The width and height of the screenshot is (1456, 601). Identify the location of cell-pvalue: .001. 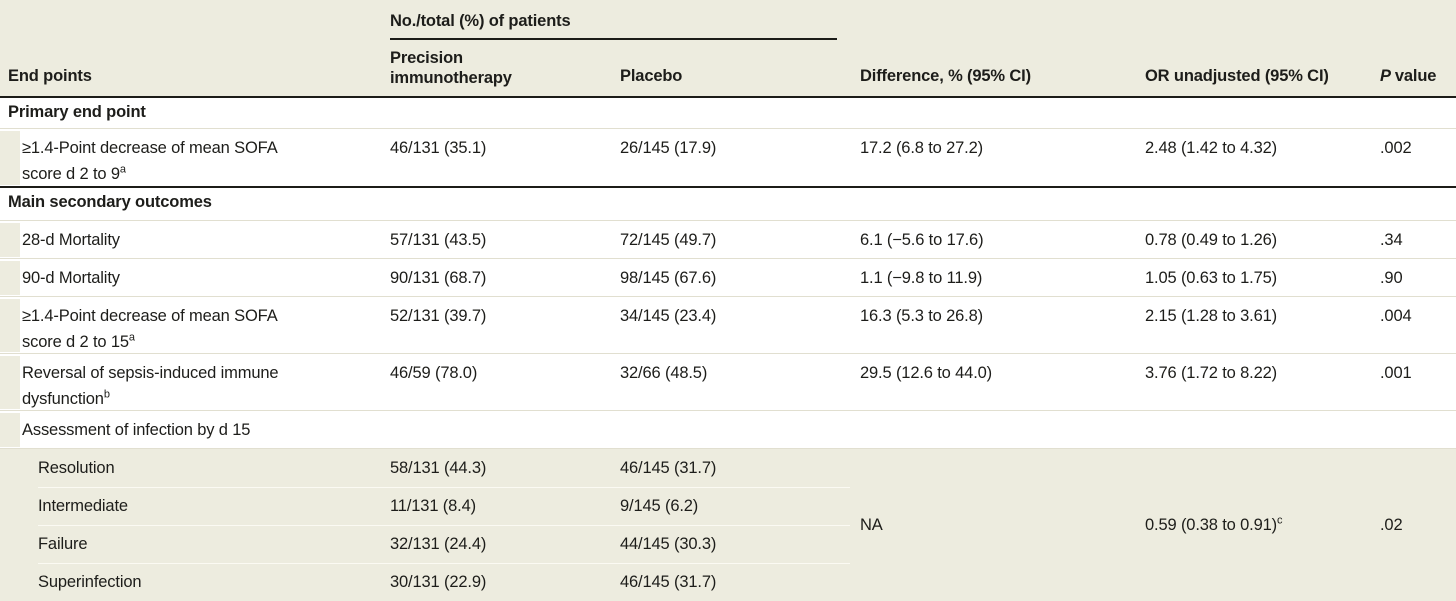
(1396, 373).